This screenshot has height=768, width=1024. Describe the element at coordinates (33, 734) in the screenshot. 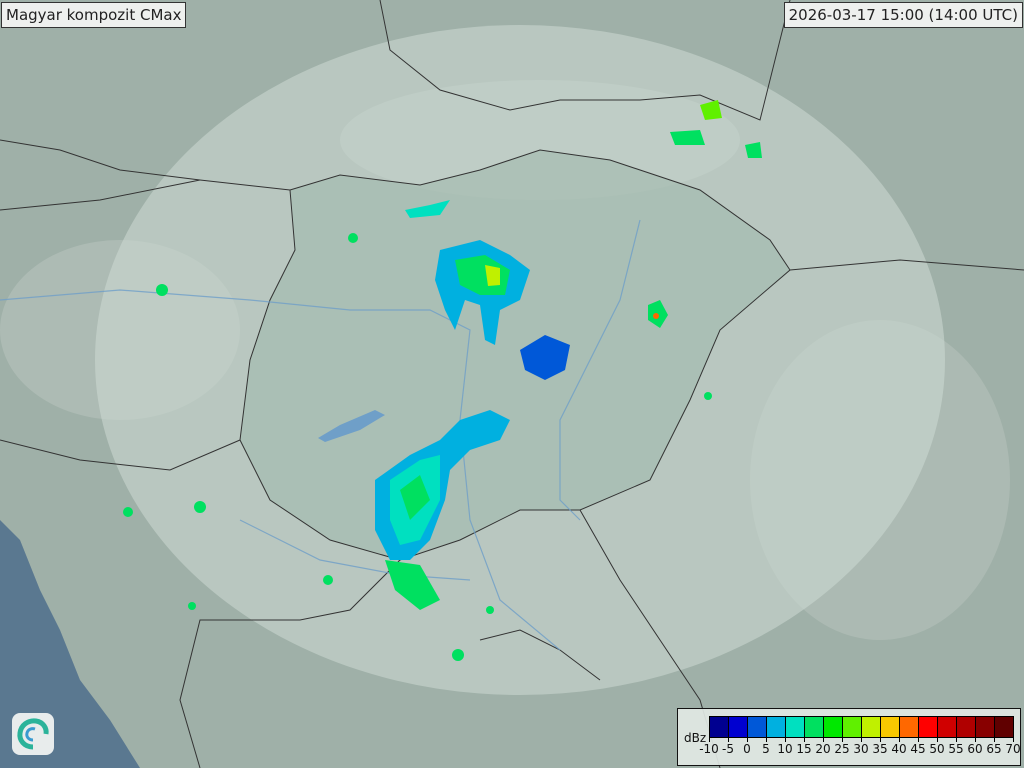

I see `swirl-logo-icon` at that location.